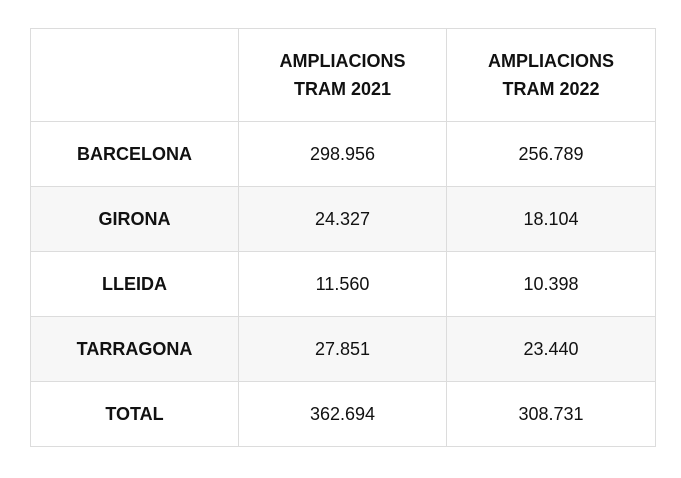 This screenshot has height=478, width=681. I want to click on table-row: LLEIDA 11.560 10.398, so click(343, 284).